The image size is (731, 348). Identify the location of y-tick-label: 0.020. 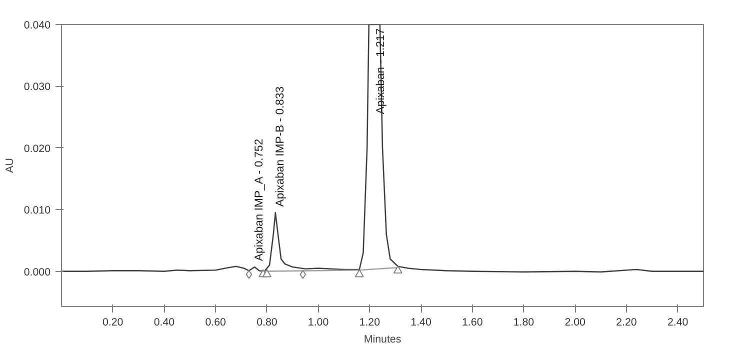
(37, 148).